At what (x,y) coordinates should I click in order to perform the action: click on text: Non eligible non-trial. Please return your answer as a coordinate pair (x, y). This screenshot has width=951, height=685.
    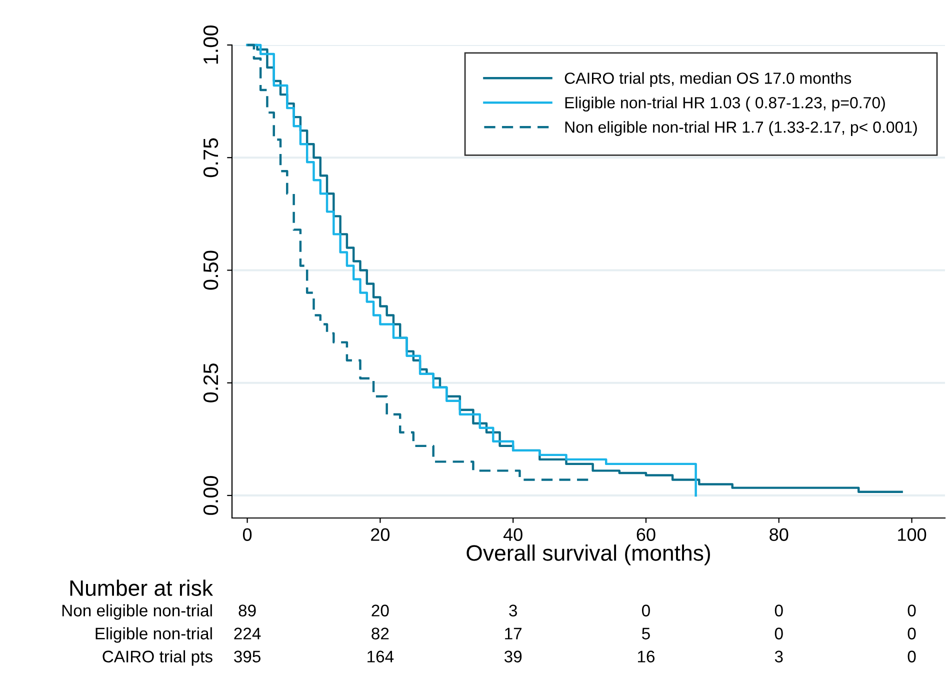
    Looking at the image, I should click on (137, 612).